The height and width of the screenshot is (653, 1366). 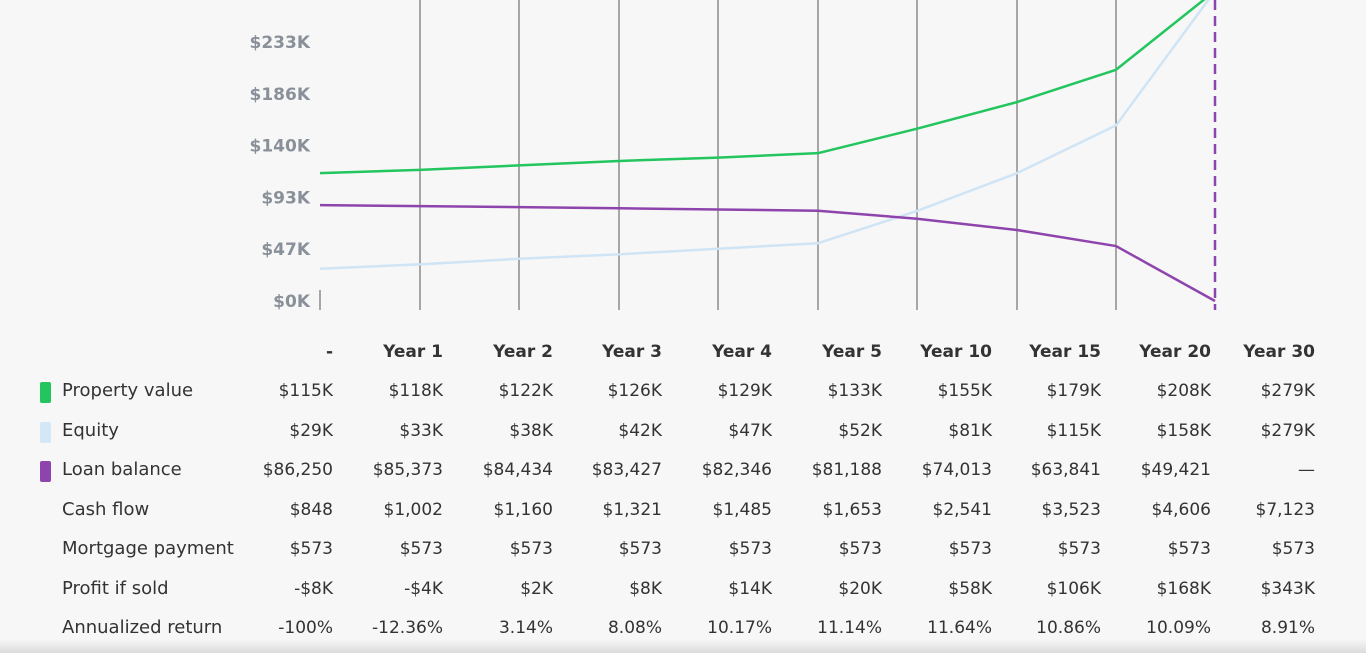 I want to click on table-cell: 11.14%, so click(x=849, y=628).